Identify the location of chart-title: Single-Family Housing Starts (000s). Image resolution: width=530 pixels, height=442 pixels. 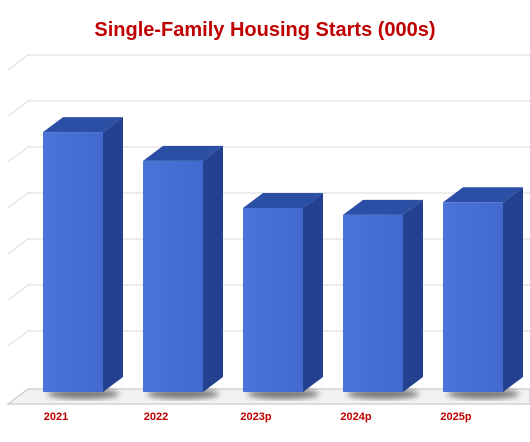
(265, 30).